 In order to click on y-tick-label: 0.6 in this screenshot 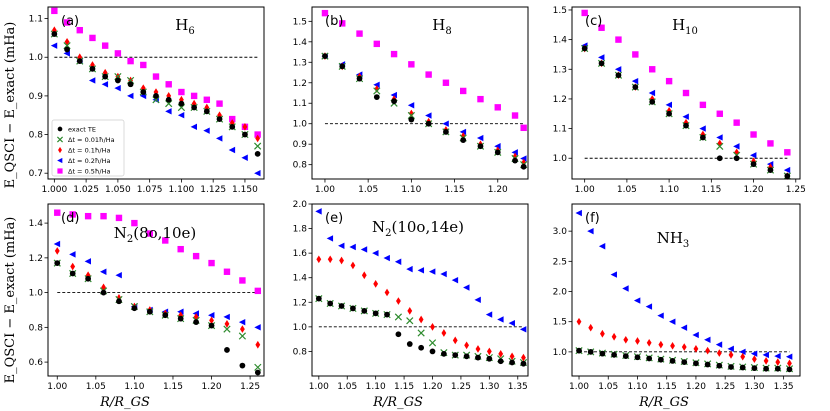, I will do `click(36, 363)`.